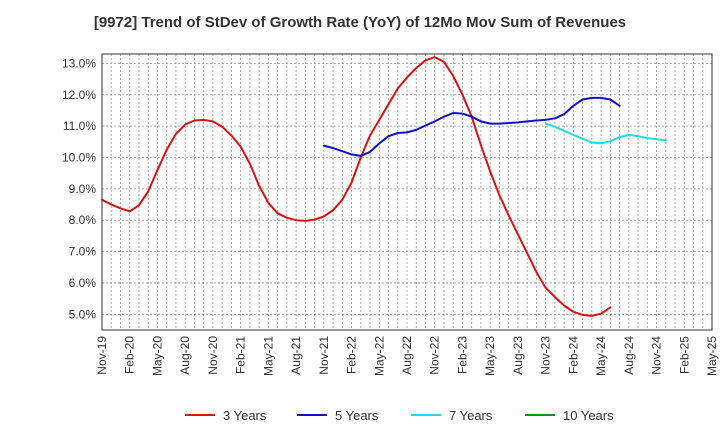 Image resolution: width=720 pixels, height=440 pixels. What do you see at coordinates (213, 355) in the screenshot?
I see `x-tick-label: Nov-20` at bounding box center [213, 355].